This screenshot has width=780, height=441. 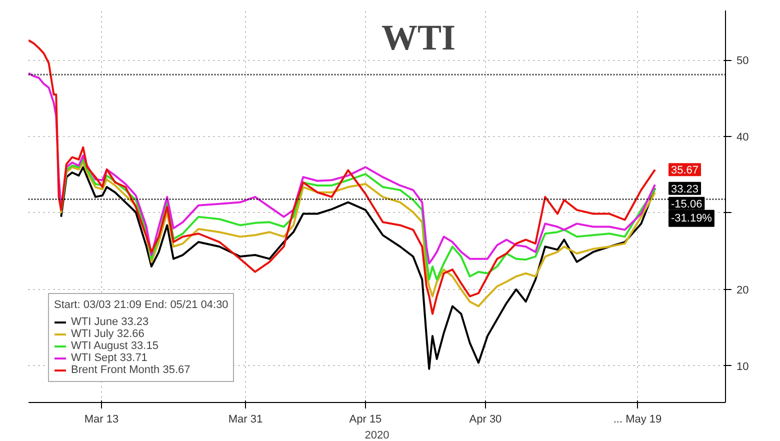 What do you see at coordinates (110, 322) in the screenshot?
I see `legend-label: WTI June 33.23` at bounding box center [110, 322].